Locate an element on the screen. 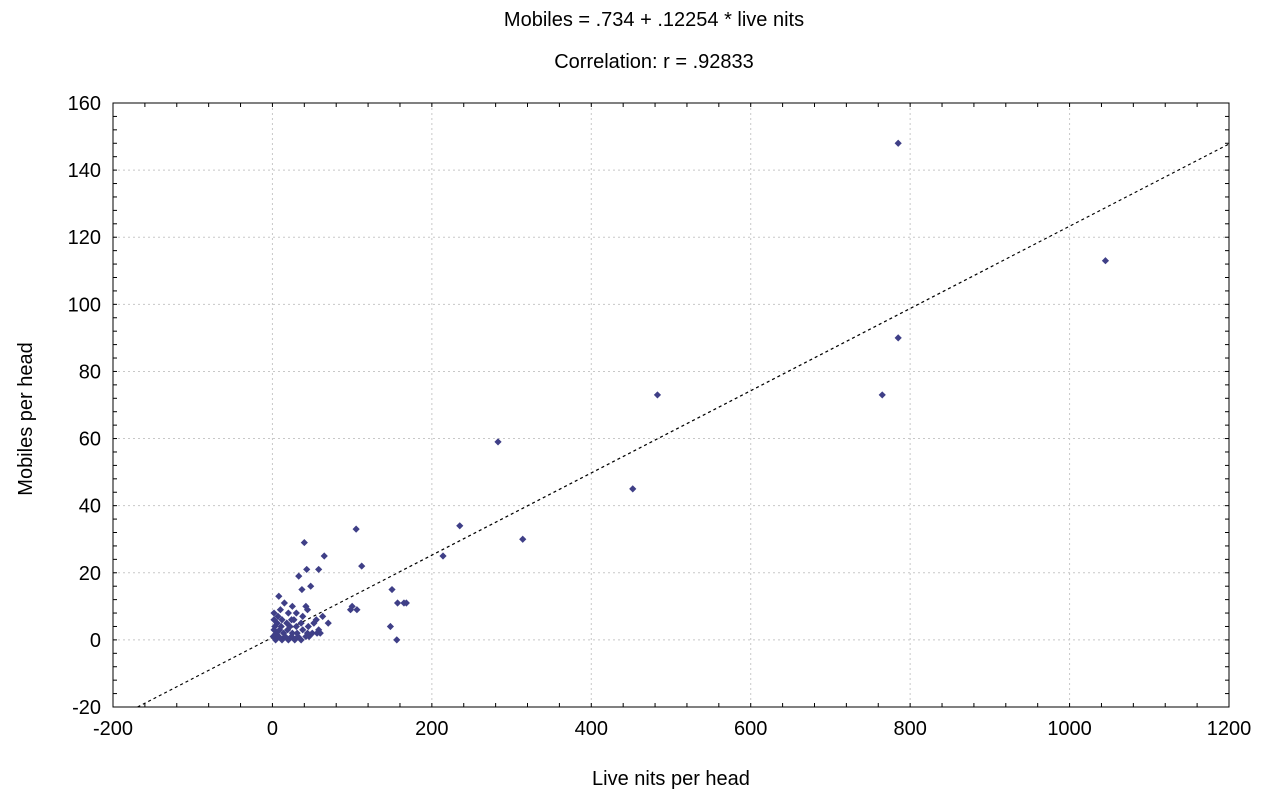  x-tick-label: 1000 is located at coordinates (1069, 729).